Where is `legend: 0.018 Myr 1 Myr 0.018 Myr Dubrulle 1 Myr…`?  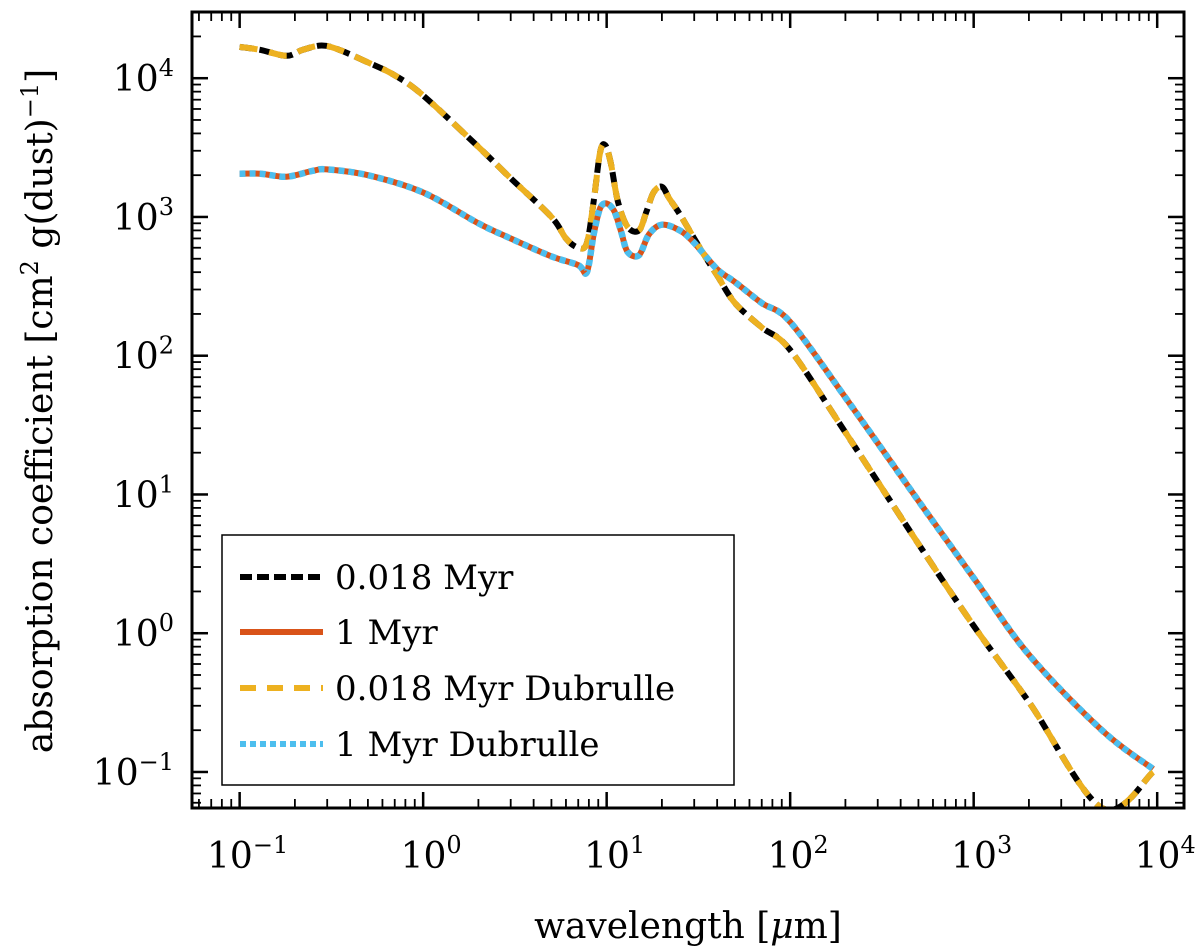
legend: 0.018 Myr 1 Myr 0.018 Myr Dubrulle 1 Myr… is located at coordinates (478, 660).